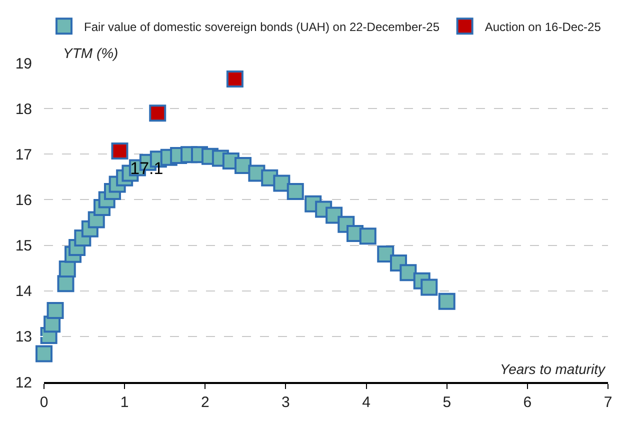 The height and width of the screenshot is (423, 636). Describe the element at coordinates (286, 402) in the screenshot. I see `x-tick-label: 3` at that location.